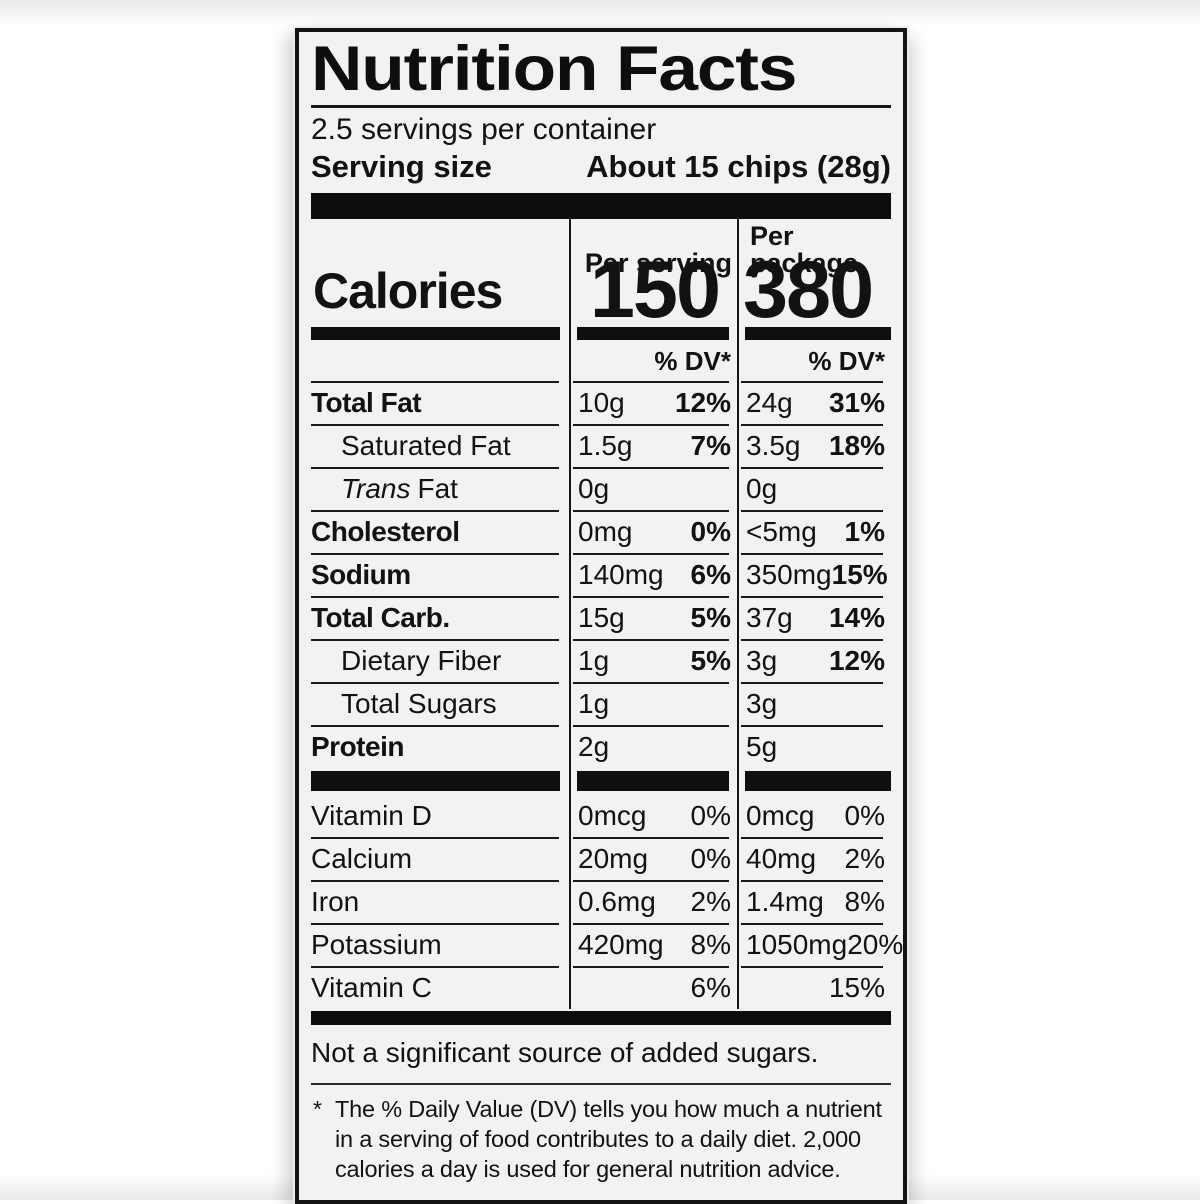  What do you see at coordinates (601, 987) in the screenshot?
I see `vitamin-row-vitamin-c: Vitamin C 6% 15%` at bounding box center [601, 987].